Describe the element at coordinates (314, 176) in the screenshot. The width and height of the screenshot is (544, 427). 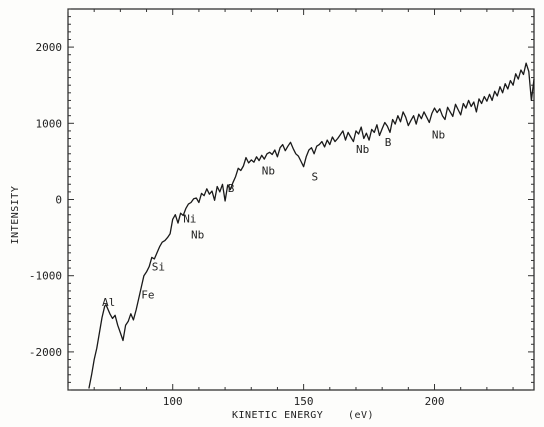
I see `element-label: S` at that location.